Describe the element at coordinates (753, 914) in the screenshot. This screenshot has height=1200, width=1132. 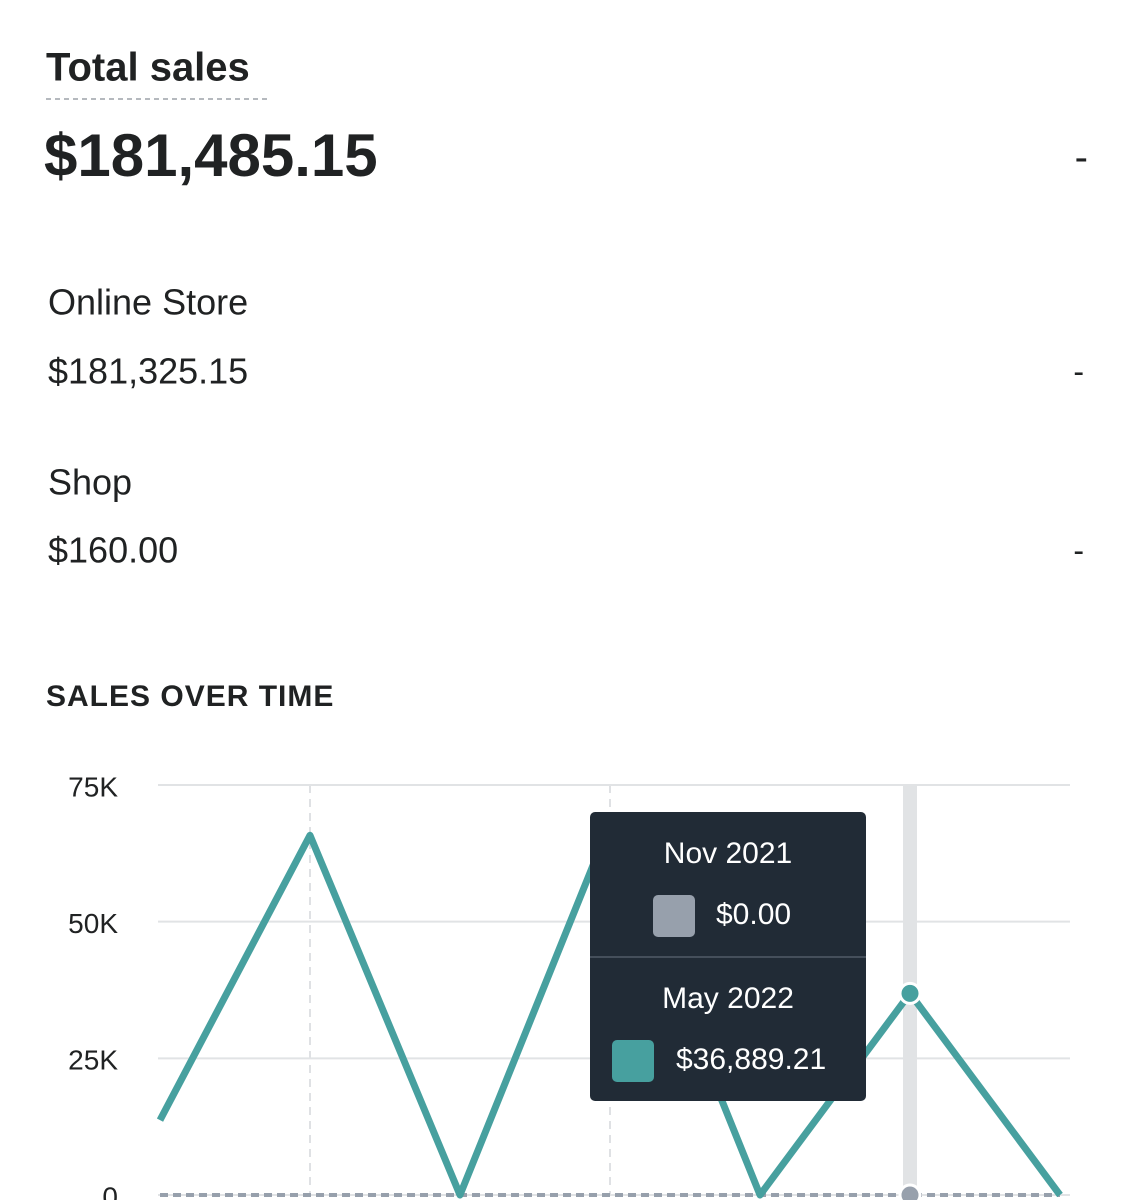
I see `tooltip-value: $0.00` at that location.